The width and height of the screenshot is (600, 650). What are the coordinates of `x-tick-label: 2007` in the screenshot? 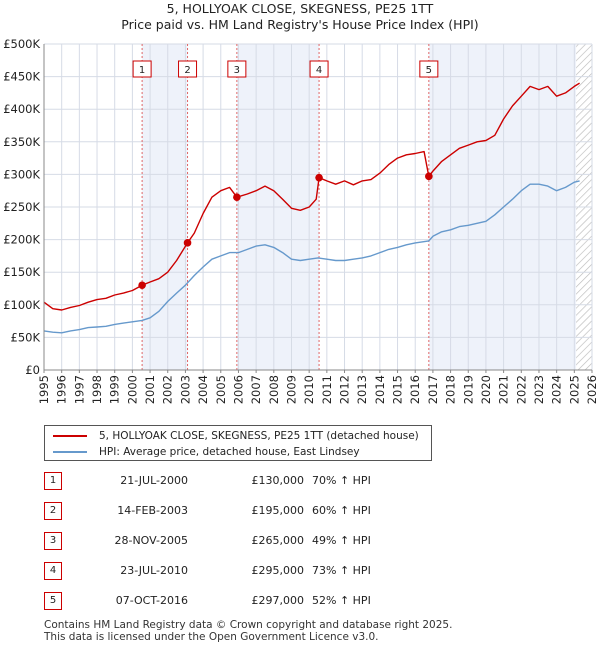 It's located at (256, 389).